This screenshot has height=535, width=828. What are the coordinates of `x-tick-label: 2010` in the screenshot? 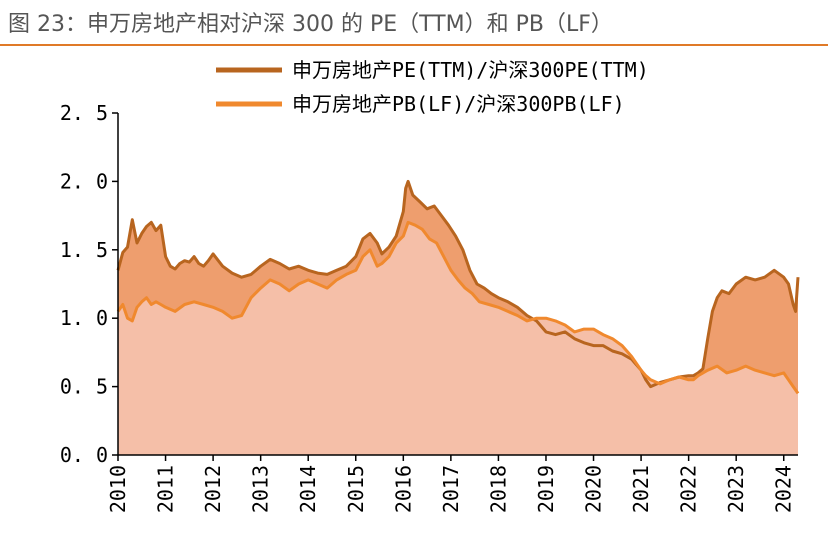 It's located at (118, 489).